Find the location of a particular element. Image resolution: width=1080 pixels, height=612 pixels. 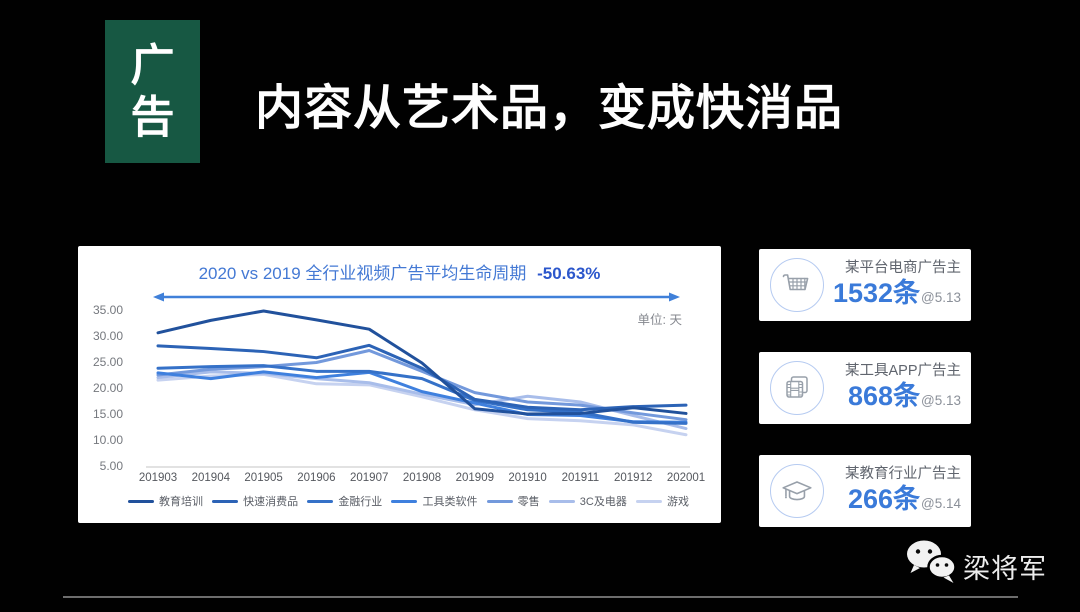

legend-label: 快速消费品 is located at coordinates (271, 502).